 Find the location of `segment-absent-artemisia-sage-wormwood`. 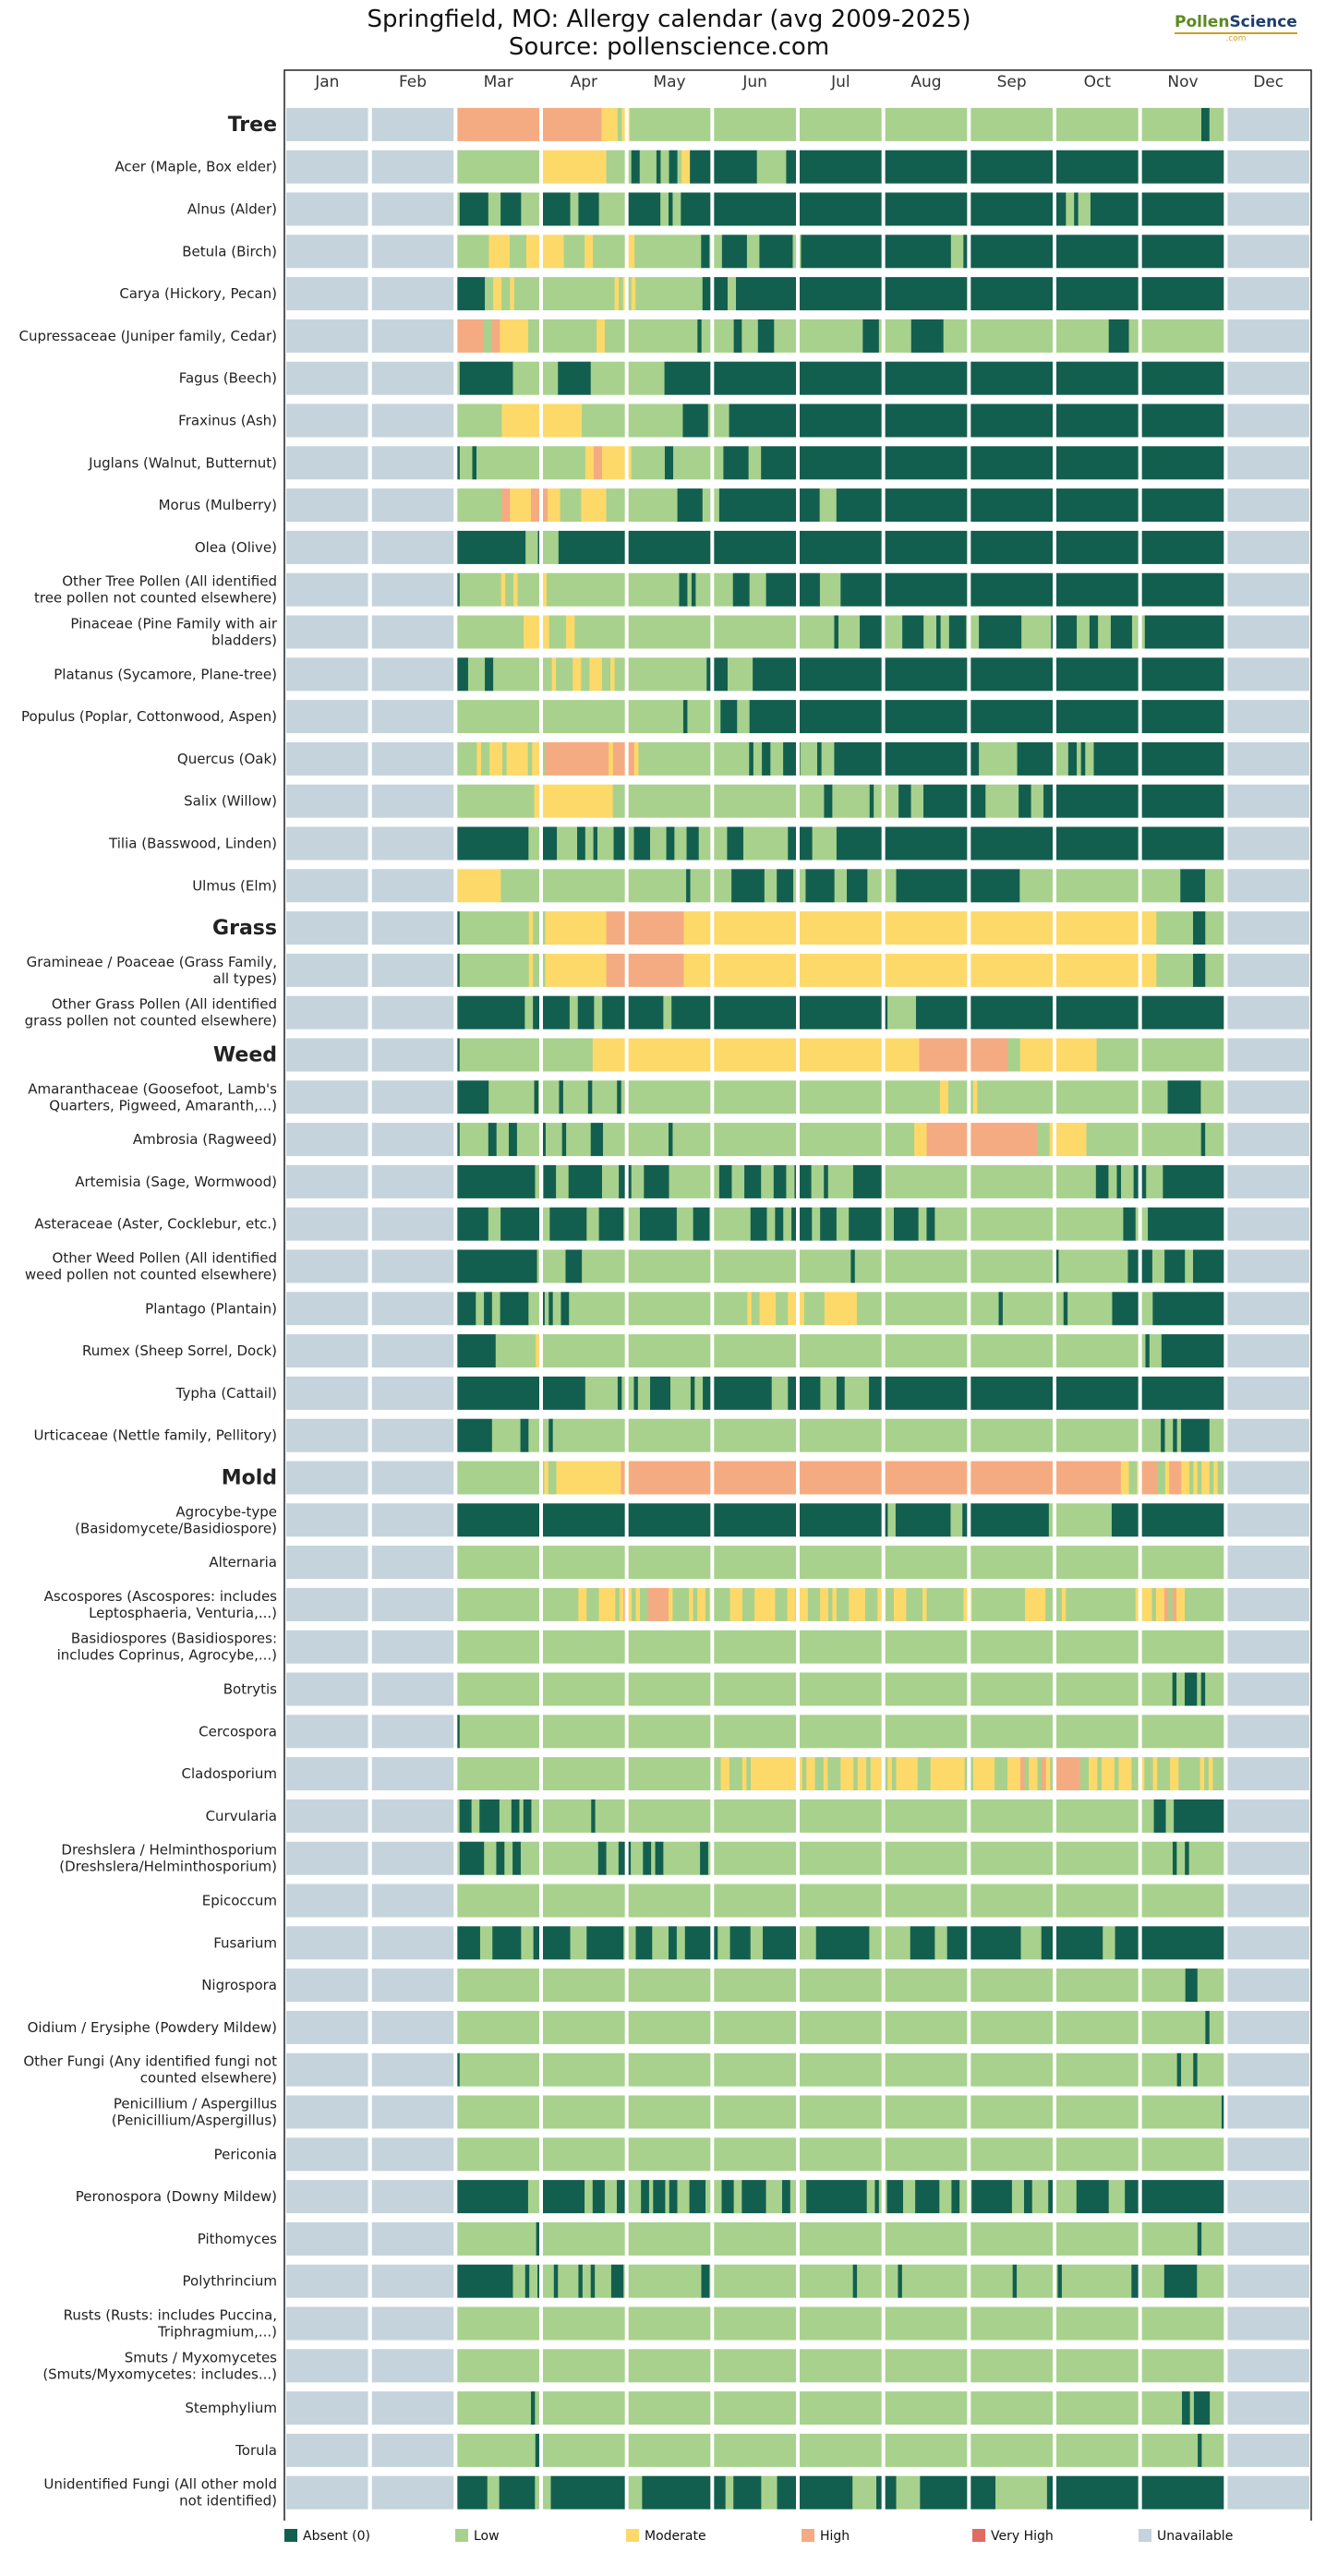

segment-absent-artemisia-sage-wormwood is located at coordinates (656, 1181).